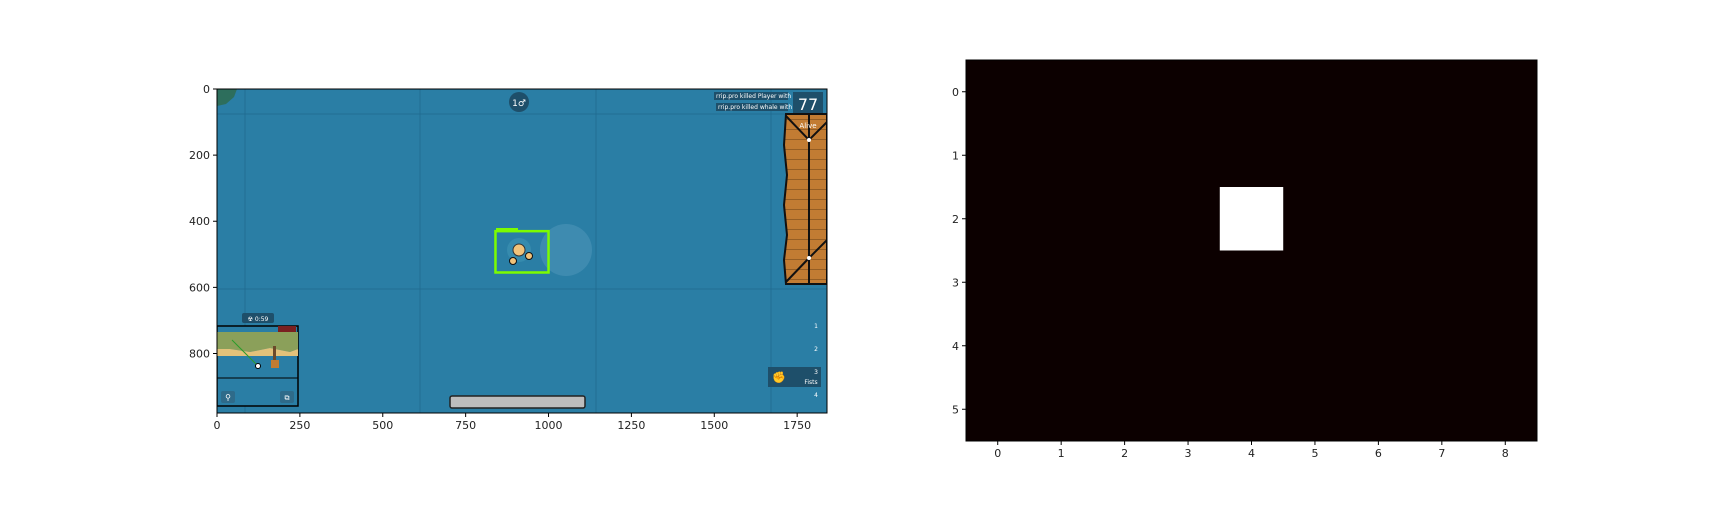 Image resolution: width=1728 pixels, height=508 pixels. Describe the element at coordinates (299, 425) in the screenshot. I see `x-tick-label: 250` at that location.